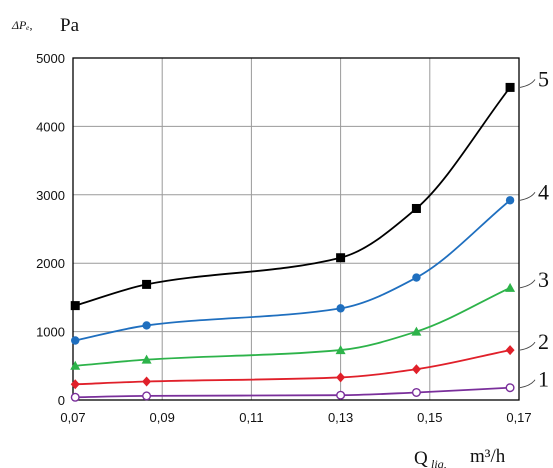  I want to click on y-tick-label: 2000, so click(50, 263).